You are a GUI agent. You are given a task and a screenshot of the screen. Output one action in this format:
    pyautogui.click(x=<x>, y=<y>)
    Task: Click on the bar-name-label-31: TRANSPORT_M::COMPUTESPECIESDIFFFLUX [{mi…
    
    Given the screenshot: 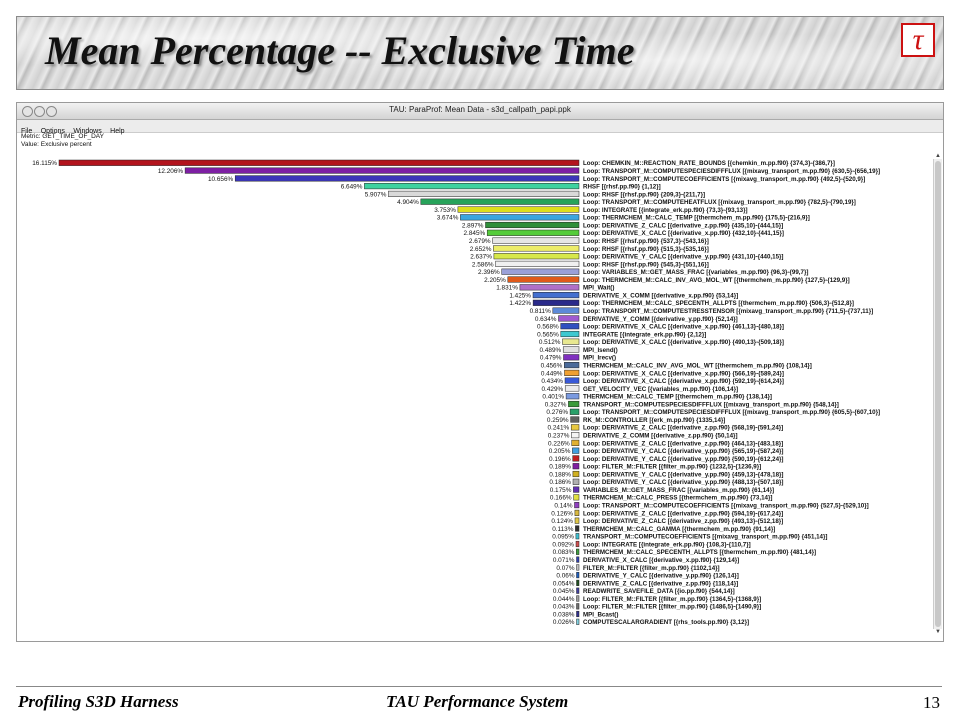 What is the action you would take?
    pyautogui.click(x=711, y=404)
    